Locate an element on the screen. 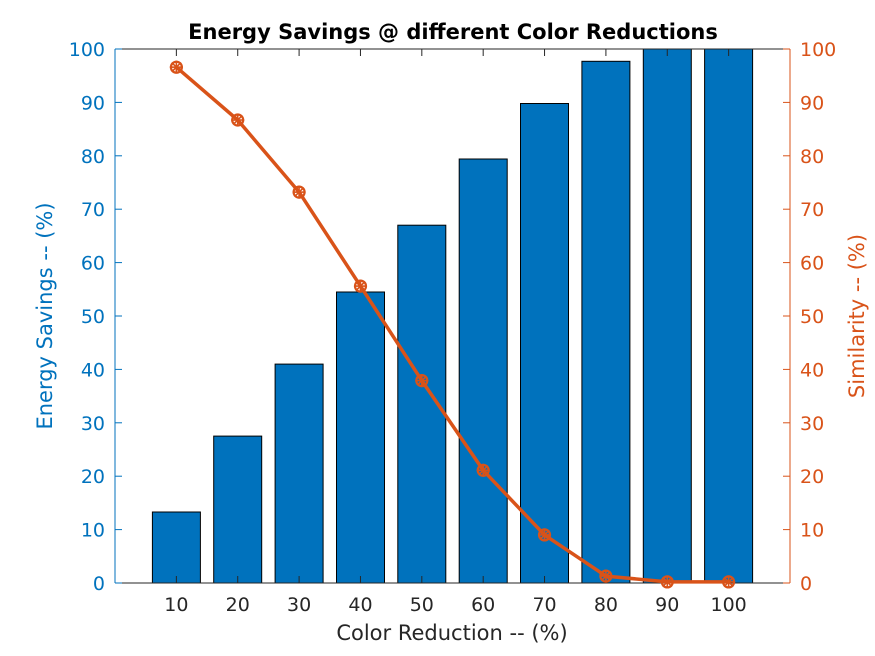 Image resolution: width=875 pixels, height=656 pixels. right-y-tick-label: 100 is located at coordinates (818, 50).